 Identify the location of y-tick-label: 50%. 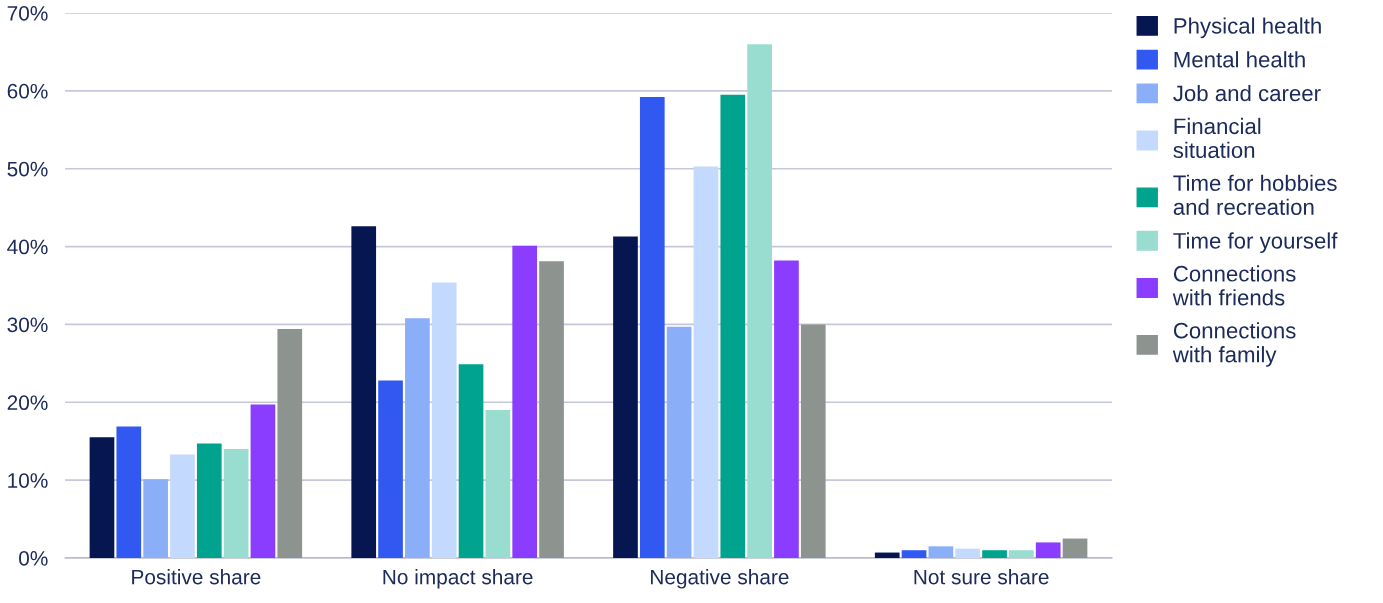
(27, 169).